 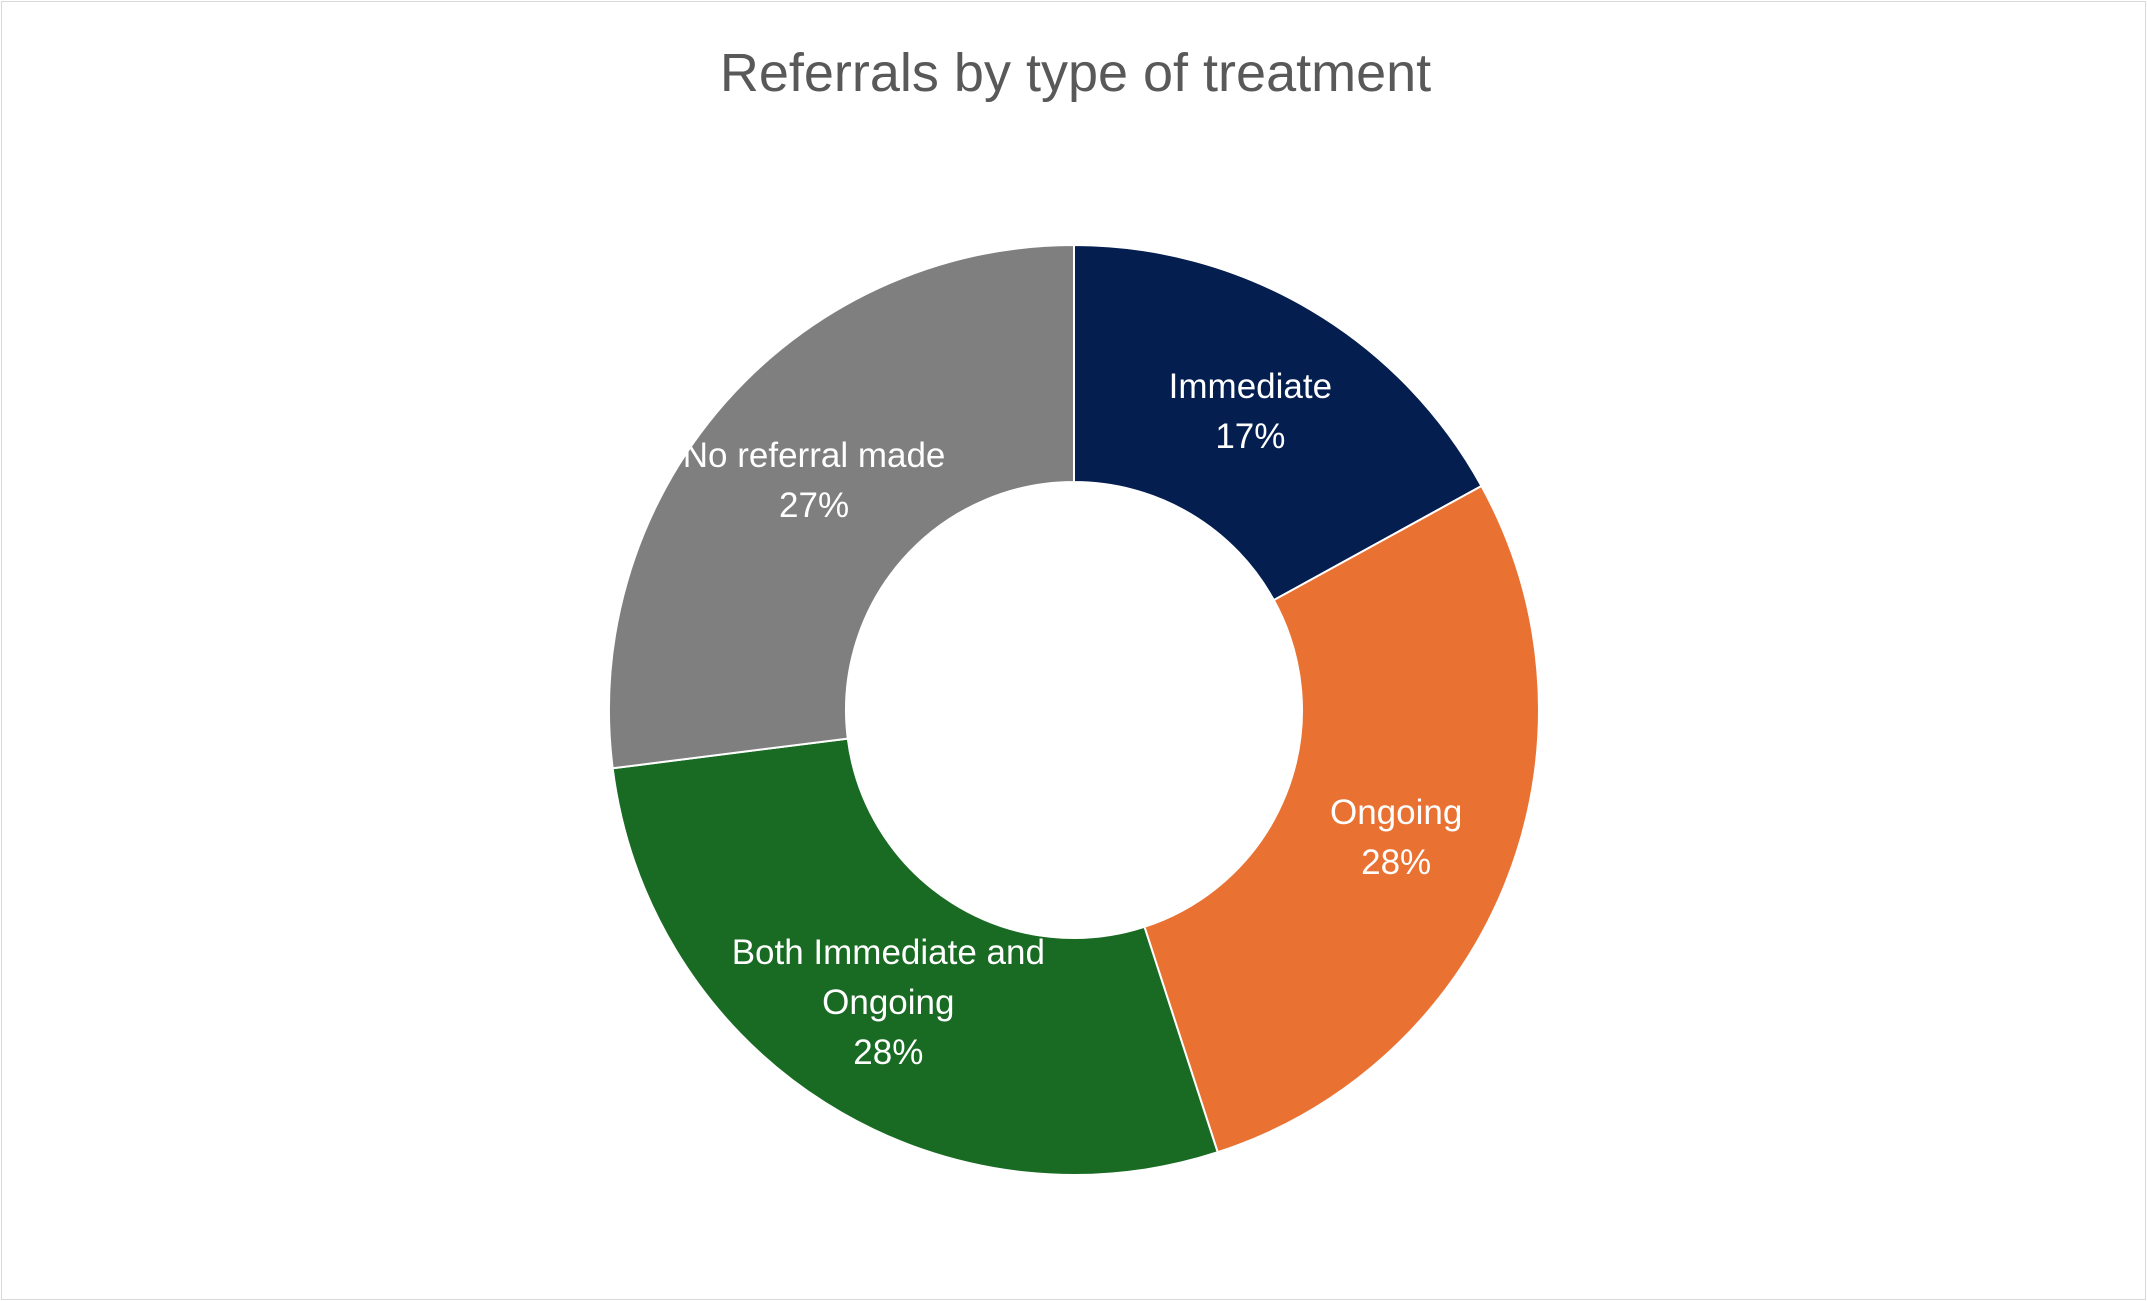 What do you see at coordinates (814, 481) in the screenshot?
I see `slice-label: No referral made 27%` at bounding box center [814, 481].